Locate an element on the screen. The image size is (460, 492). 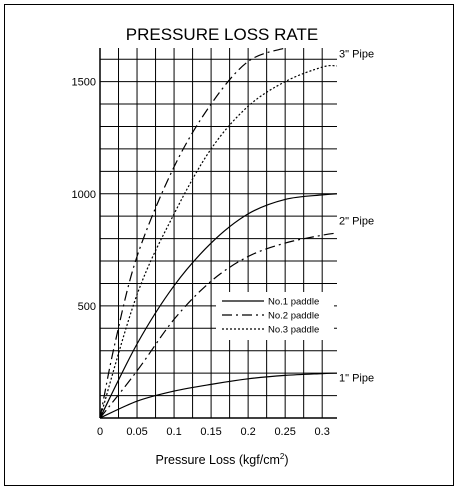
chart-title: PRESSURE LOSS RATE is located at coordinates (222, 34).